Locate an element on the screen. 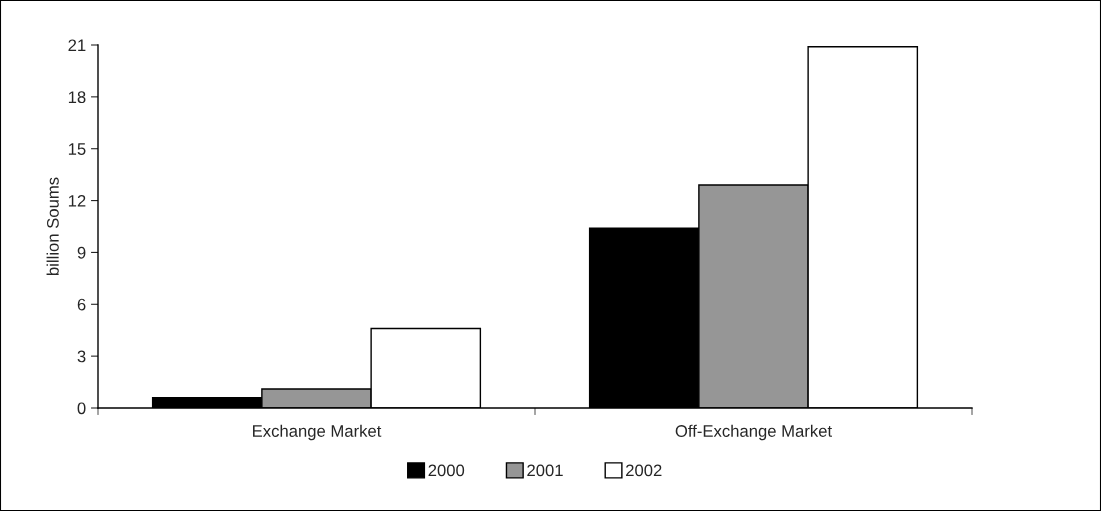 Image resolution: width=1101 pixels, height=511 pixels. x-tick-label: Exchange Market is located at coordinates (317, 432).